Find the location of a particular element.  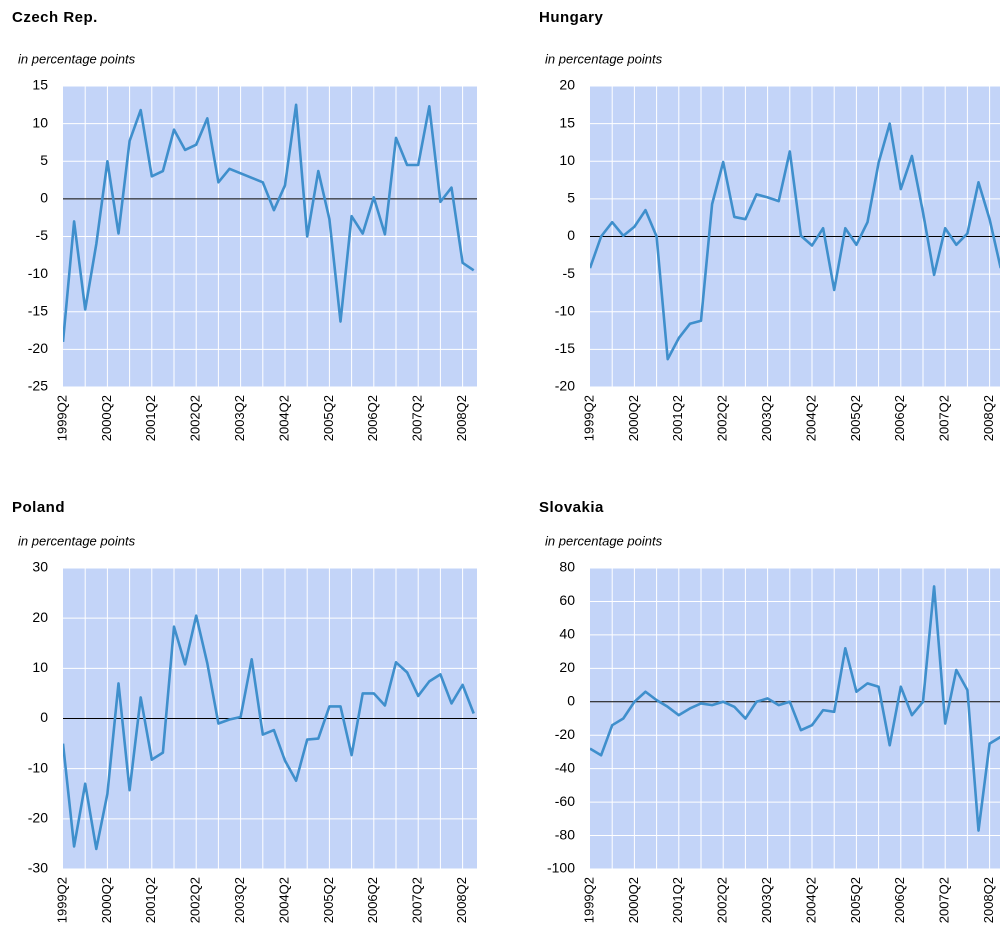

y-tick-label: -25 is located at coordinates (38, 386).